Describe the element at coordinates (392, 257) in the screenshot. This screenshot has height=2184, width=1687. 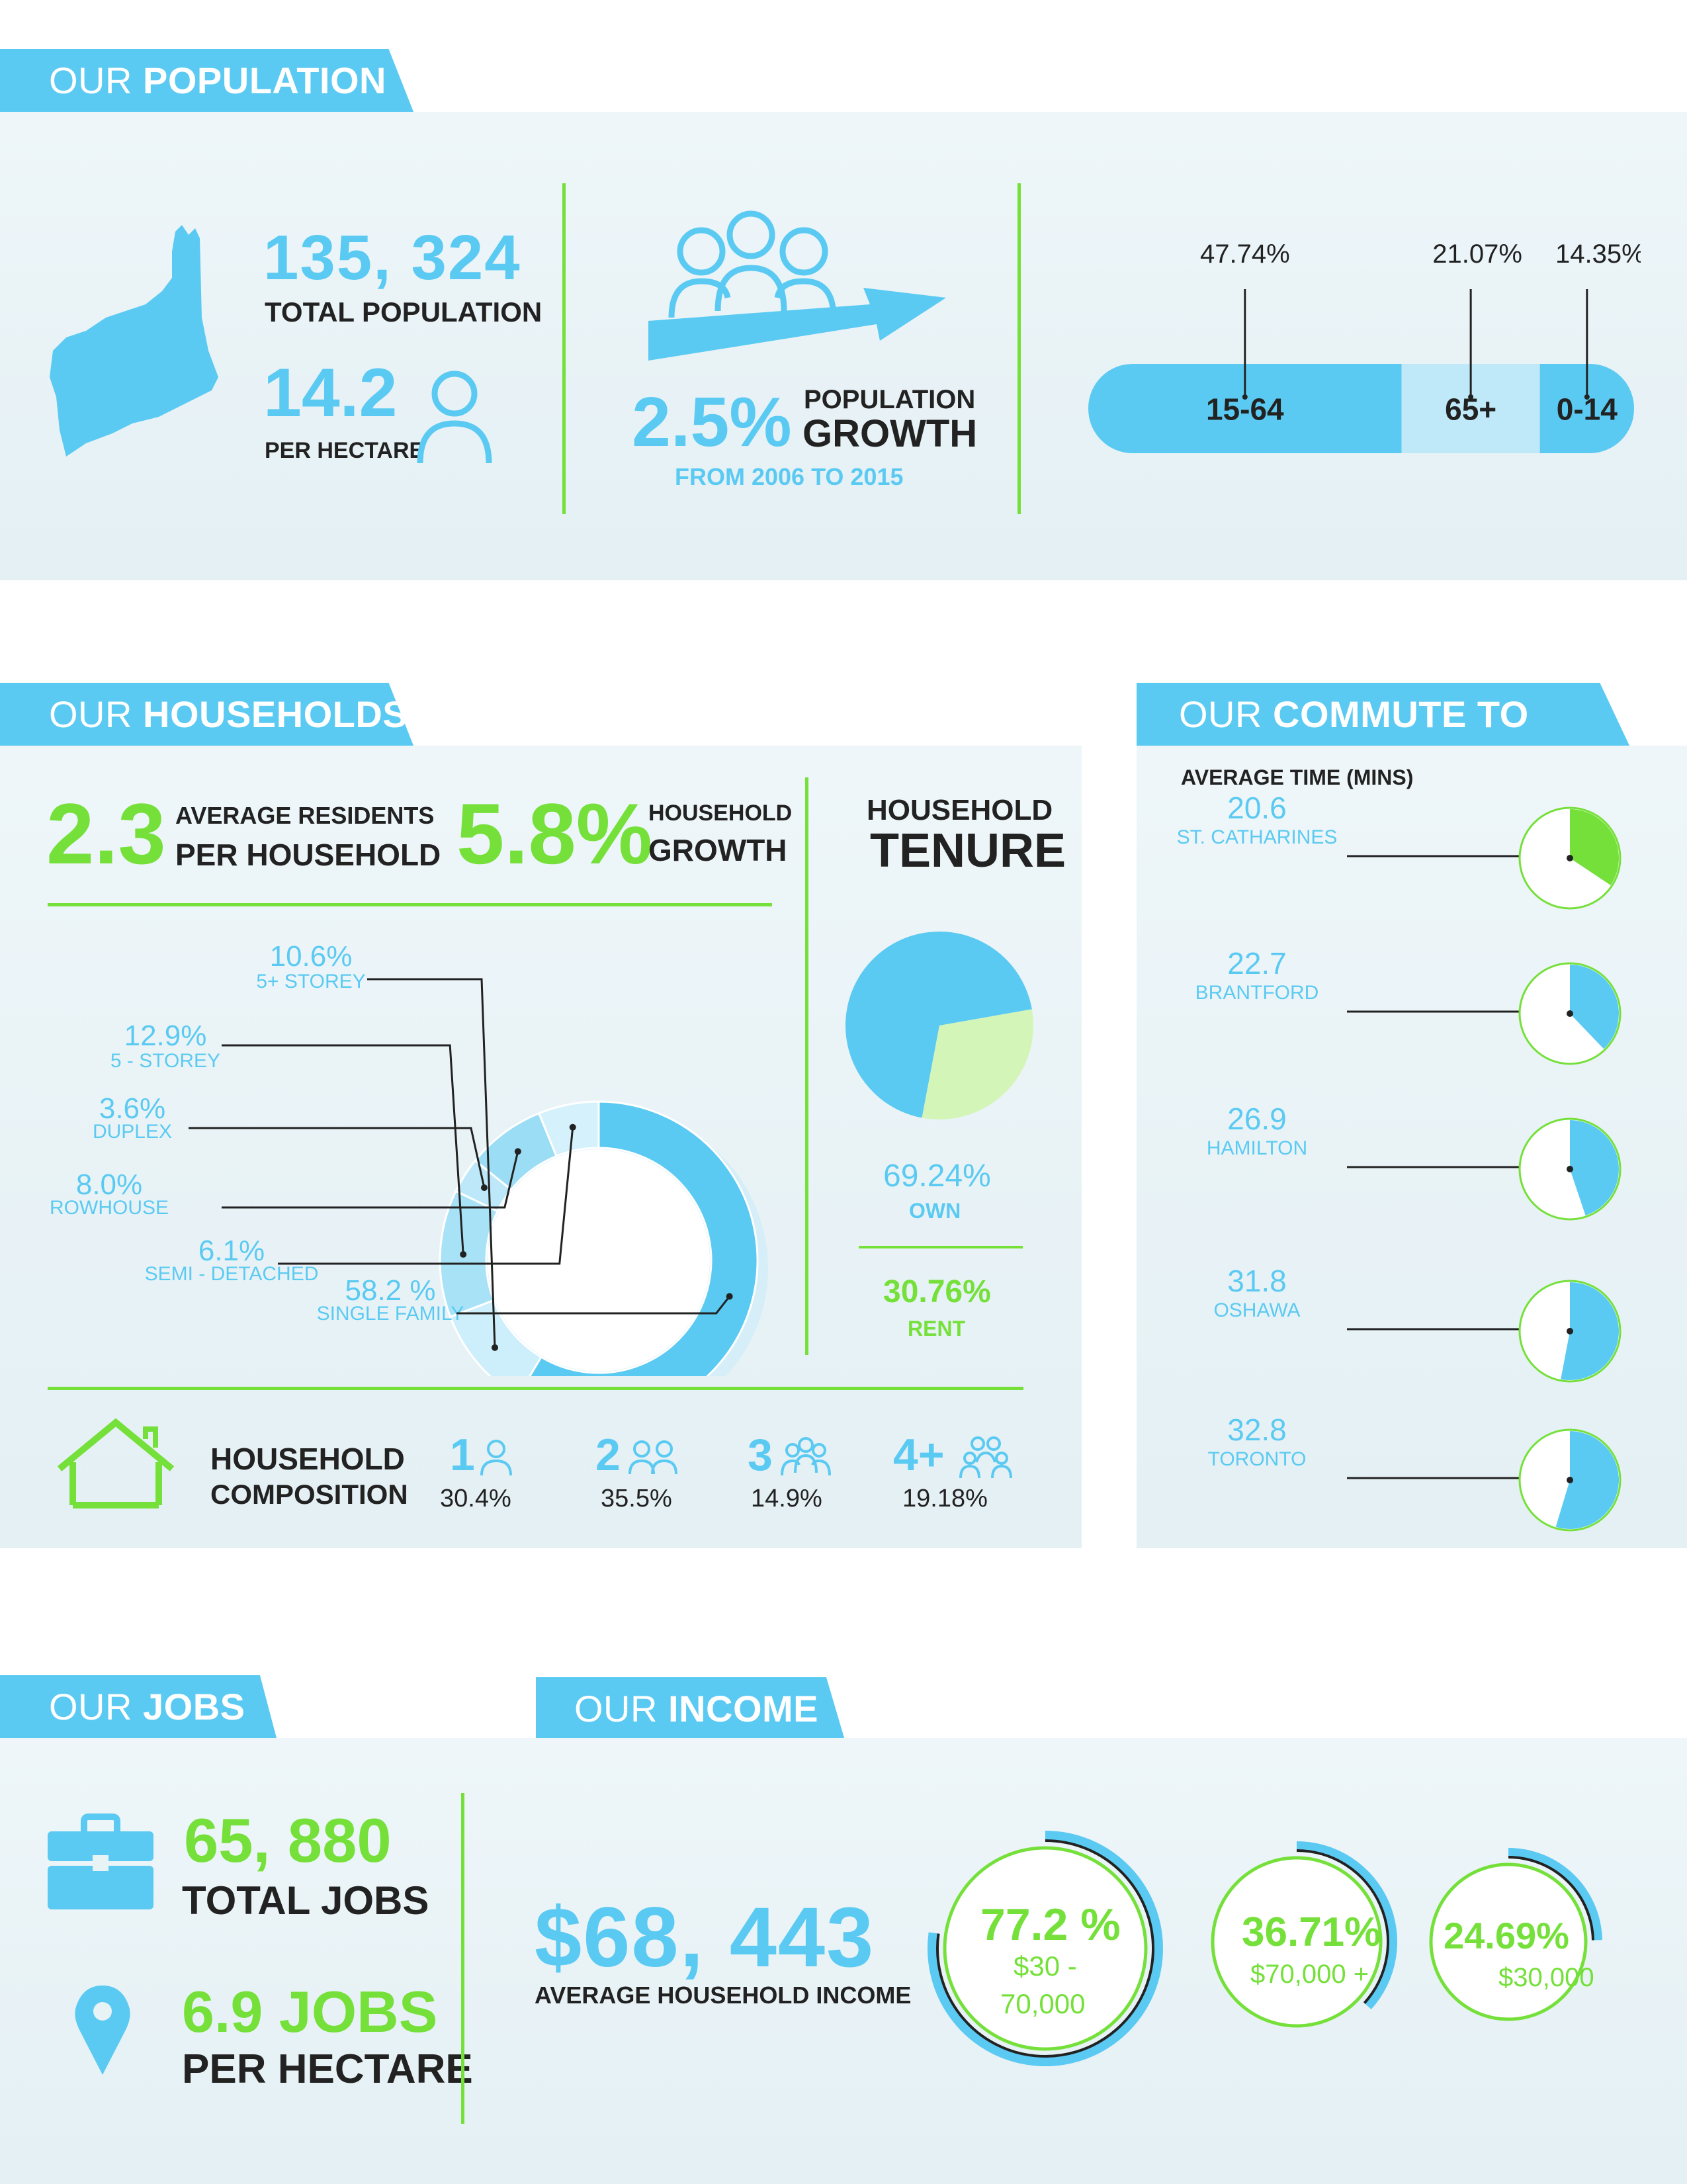
I see `total-population-value: 135, 324` at that location.